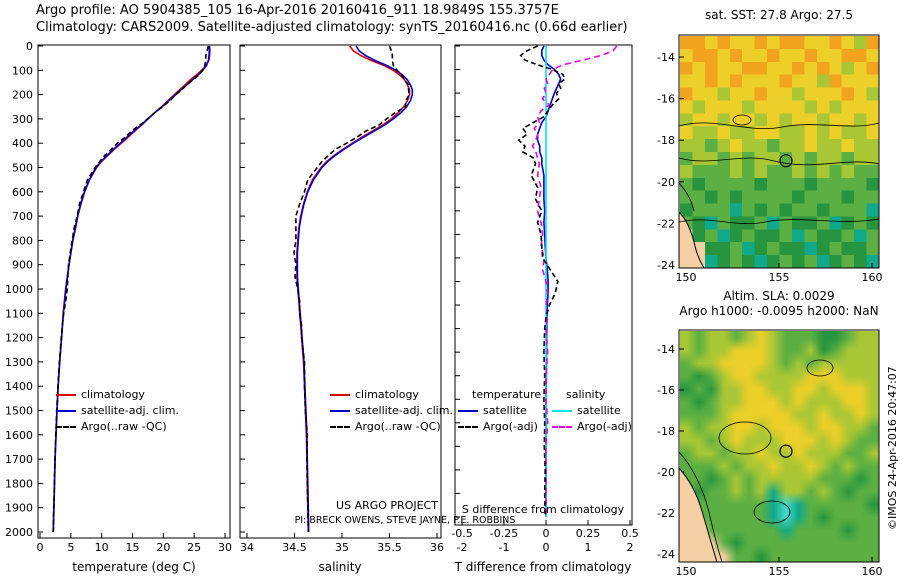  What do you see at coordinates (340, 395) in the screenshot?
I see `climatology-line-swatch` at bounding box center [340, 395].